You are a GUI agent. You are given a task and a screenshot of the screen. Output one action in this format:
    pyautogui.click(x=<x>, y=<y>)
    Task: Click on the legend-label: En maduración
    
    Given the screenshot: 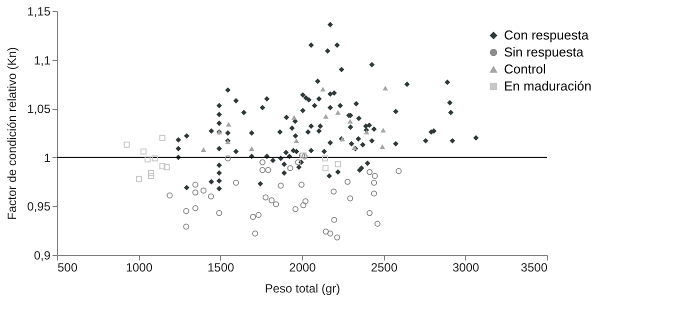 What is the action you would take?
    pyautogui.click(x=548, y=86)
    